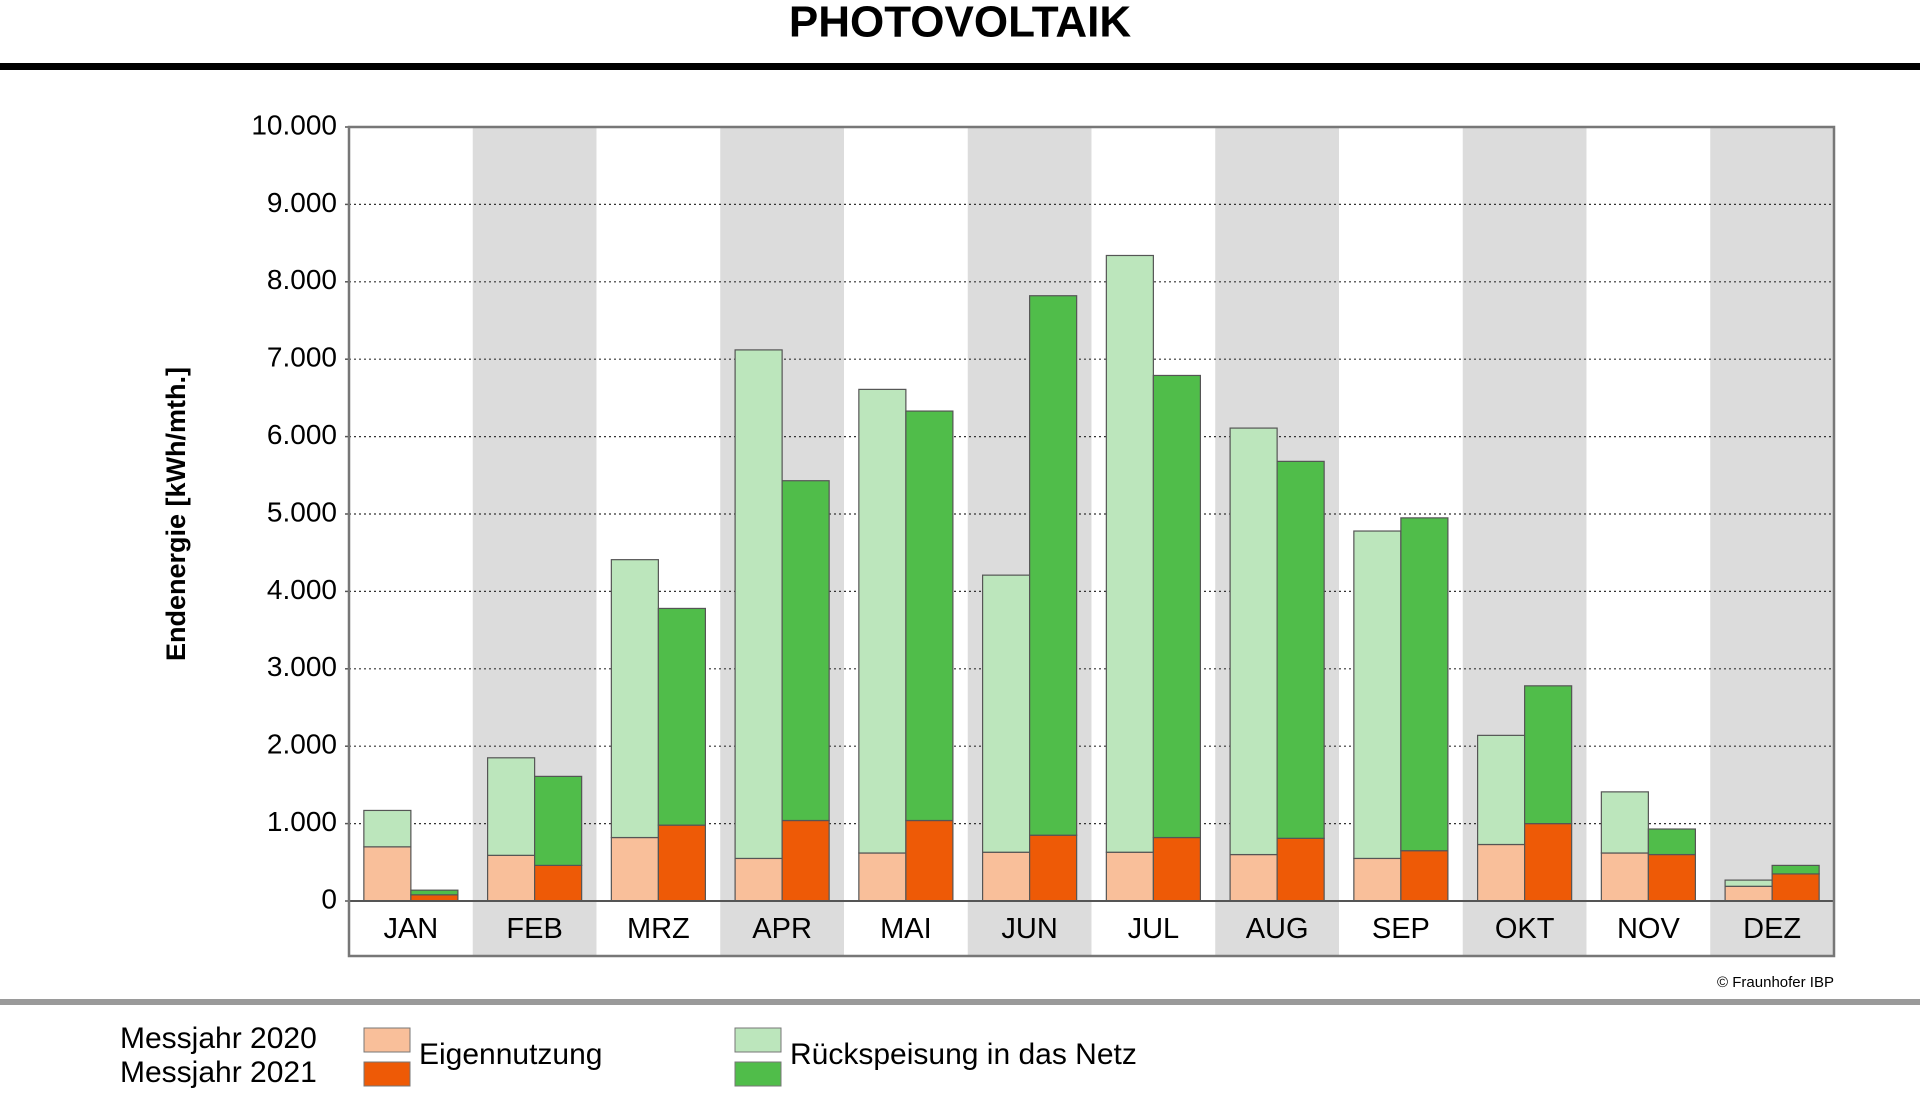 The height and width of the screenshot is (1095, 1920). Describe the element at coordinates (218, 1072) in the screenshot. I see `legend-row-label: Messjahr 2021` at that location.